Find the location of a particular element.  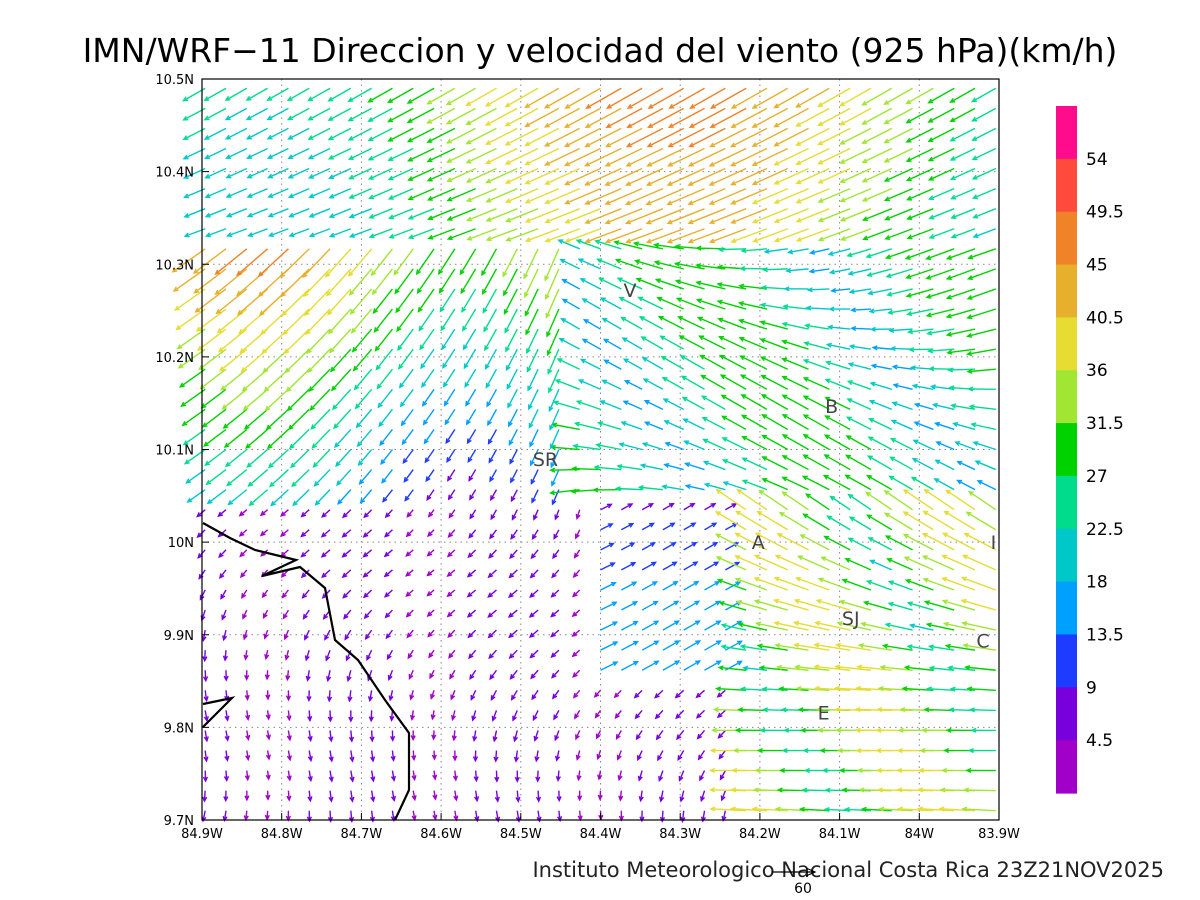

y-tick-label: 10.5N is located at coordinates (174, 80).